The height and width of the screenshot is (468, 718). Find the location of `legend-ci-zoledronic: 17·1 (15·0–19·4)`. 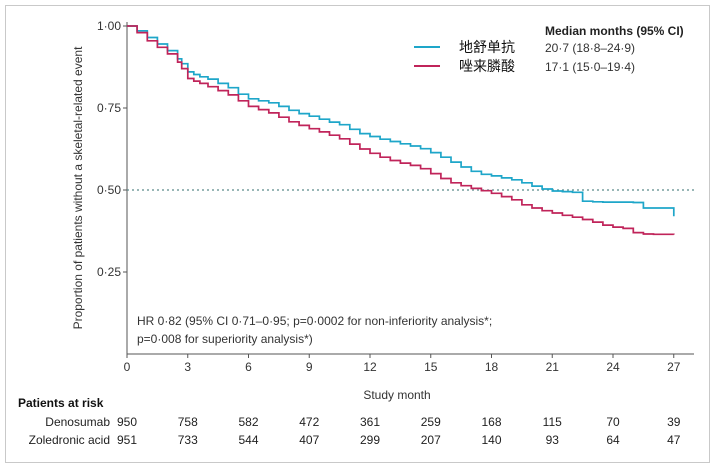

legend-ci-zoledronic: 17·1 (15·0–19·4) is located at coordinates (590, 67).